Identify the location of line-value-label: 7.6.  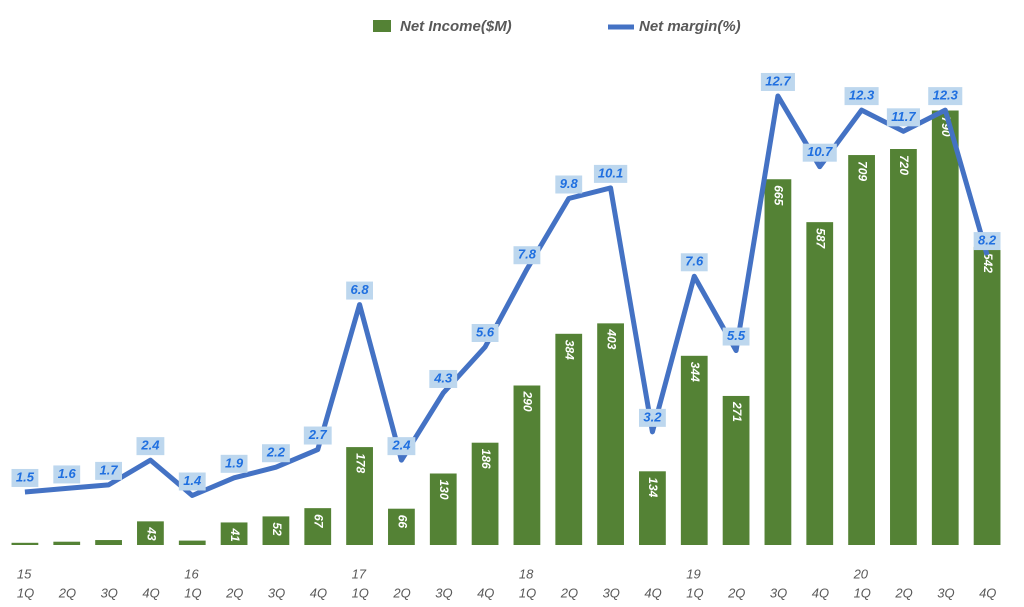
(694, 261).